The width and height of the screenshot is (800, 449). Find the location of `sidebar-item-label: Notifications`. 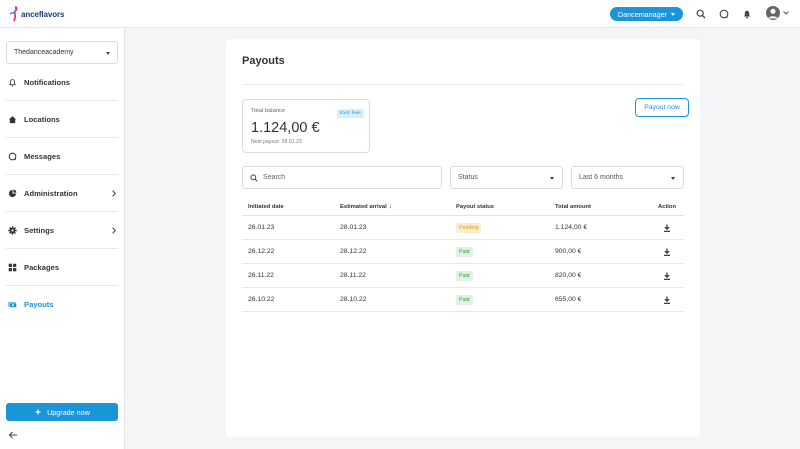

sidebar-item-label: Notifications is located at coordinates (47, 82).